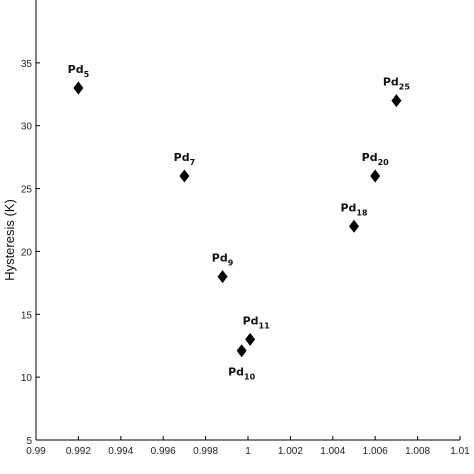 The image size is (474, 474). I want to click on data-point-pd9, so click(222, 277).